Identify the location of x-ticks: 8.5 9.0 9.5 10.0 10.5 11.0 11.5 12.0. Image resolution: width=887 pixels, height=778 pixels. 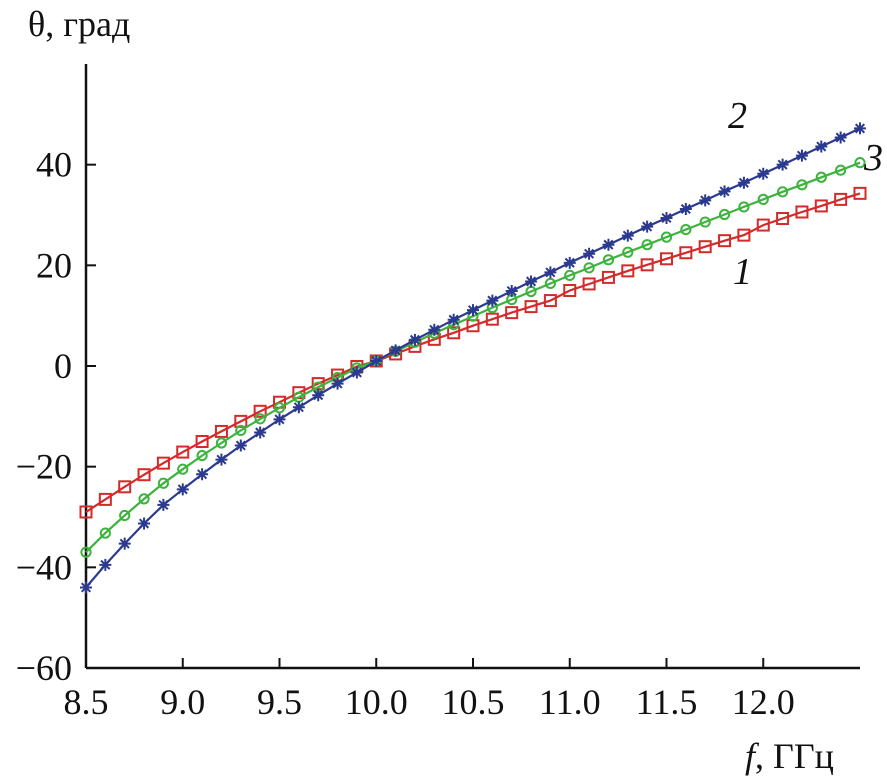
(429, 690).